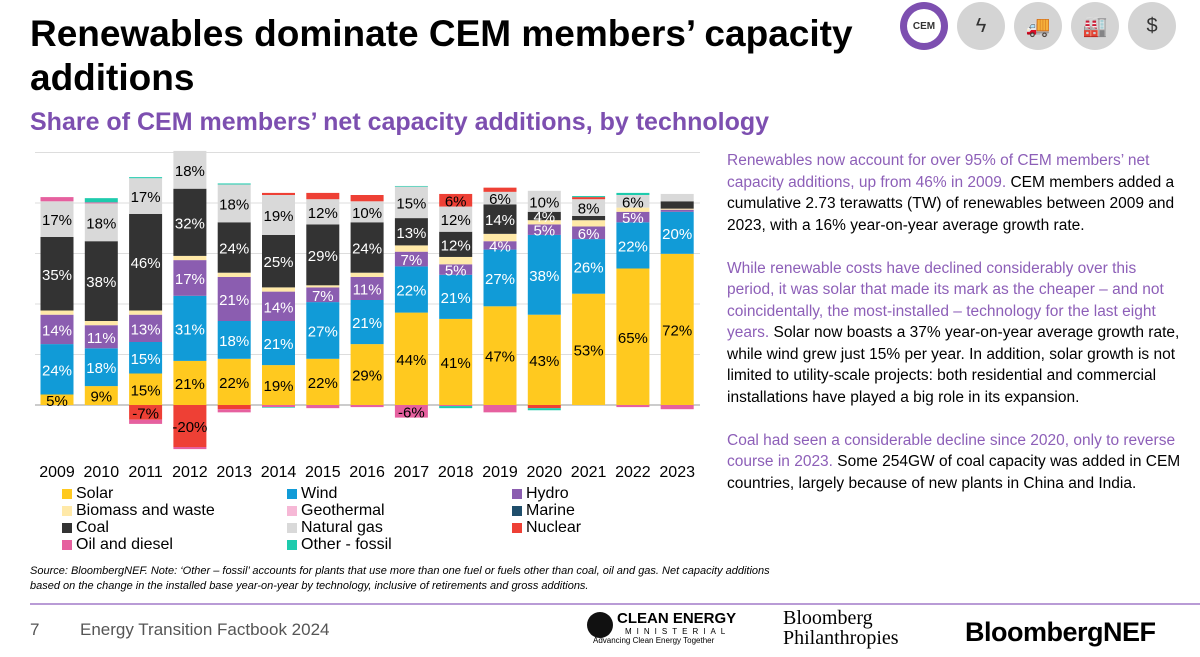 This screenshot has height=657, width=1200. I want to click on factory-icon: 🏭, so click(1095, 26).